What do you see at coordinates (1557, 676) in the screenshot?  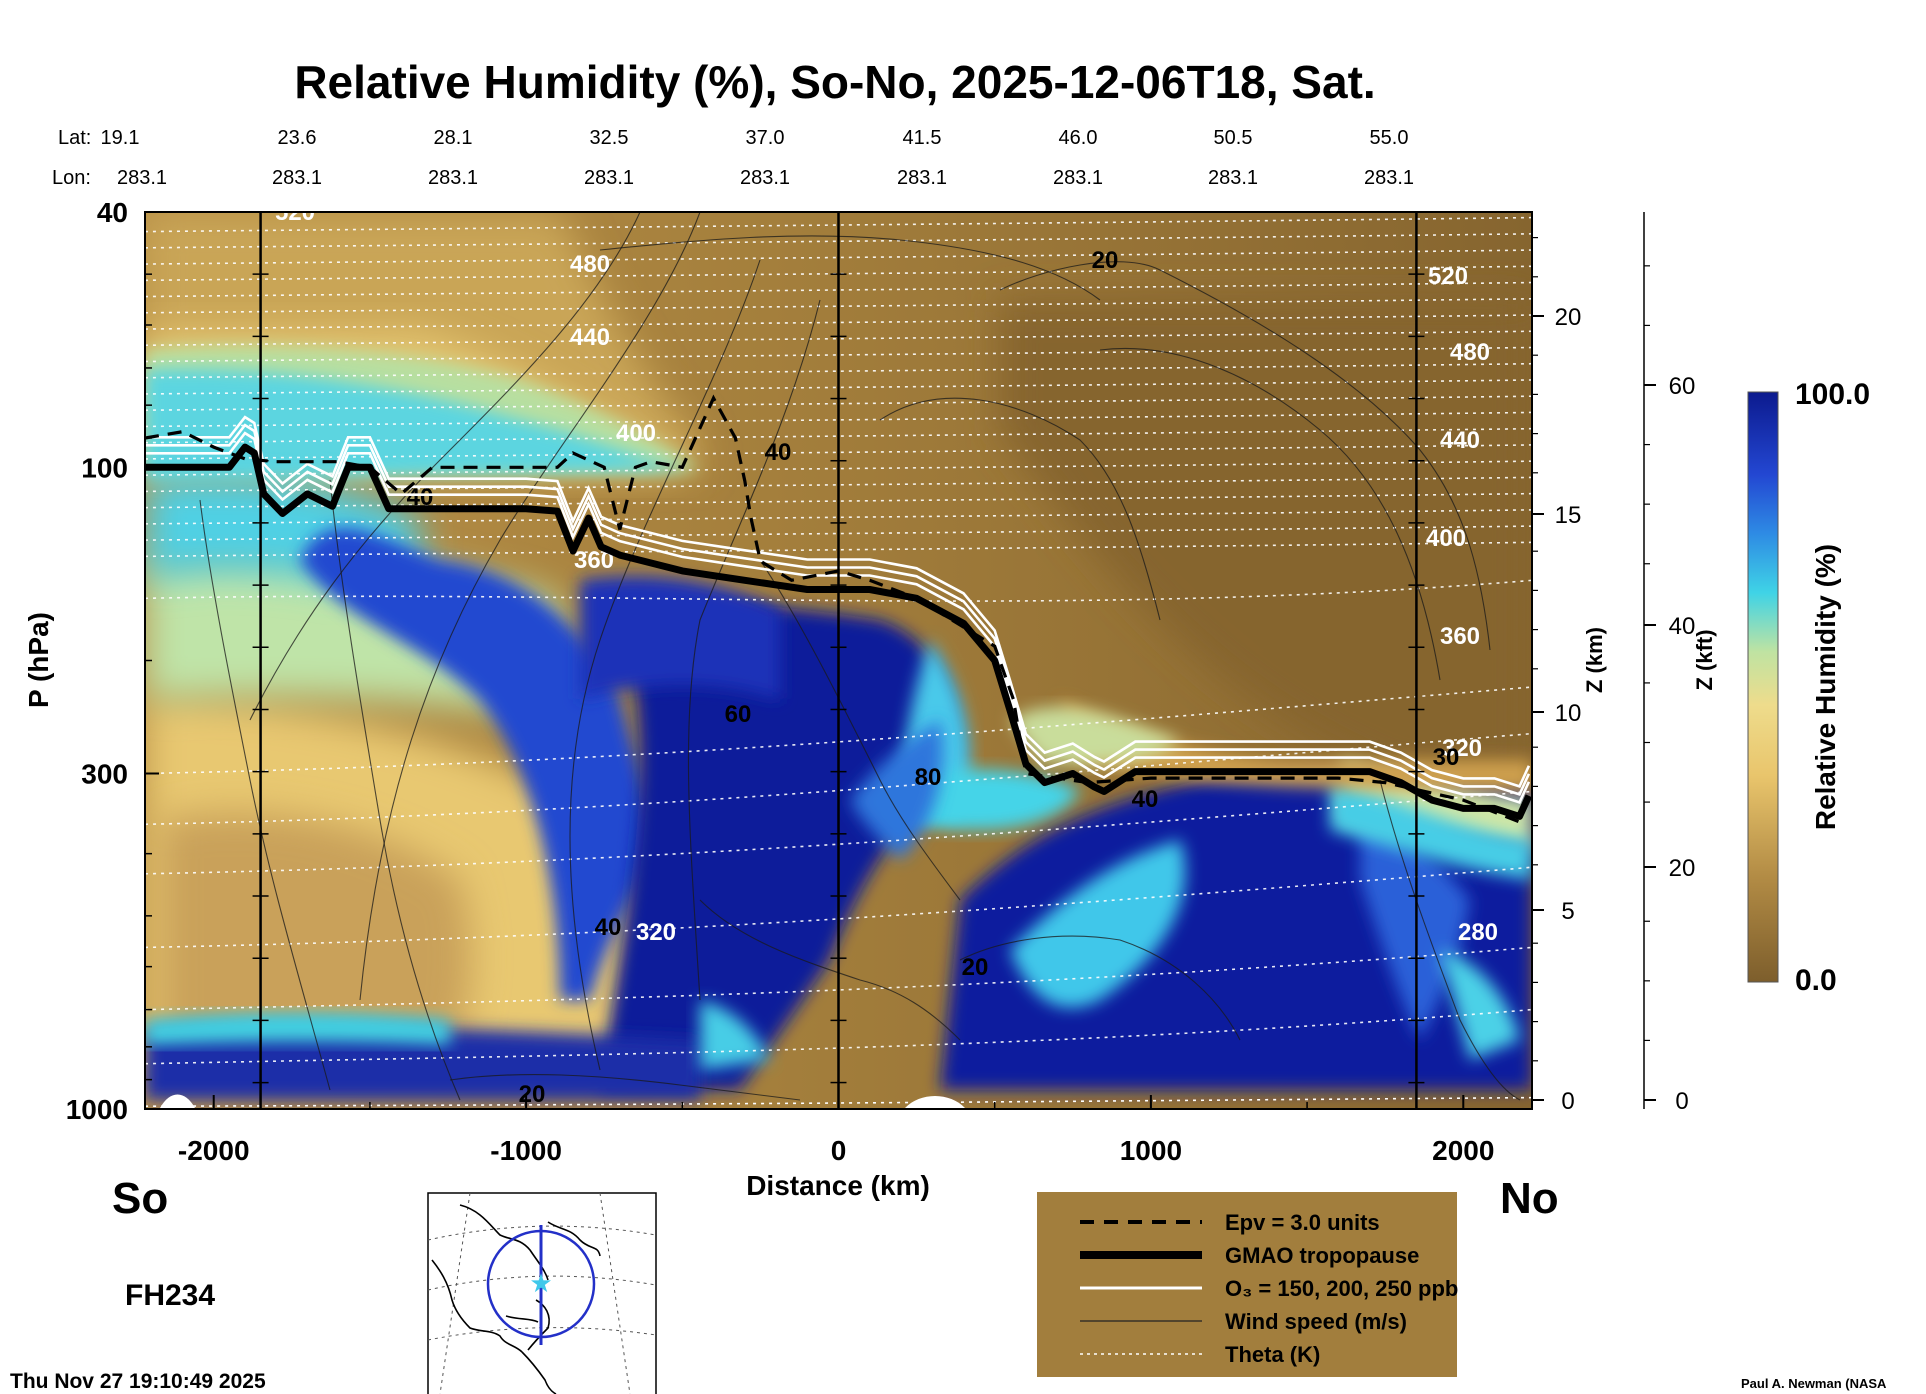 I see `z-km-axis: 0 5 10 15 20` at bounding box center [1557, 676].